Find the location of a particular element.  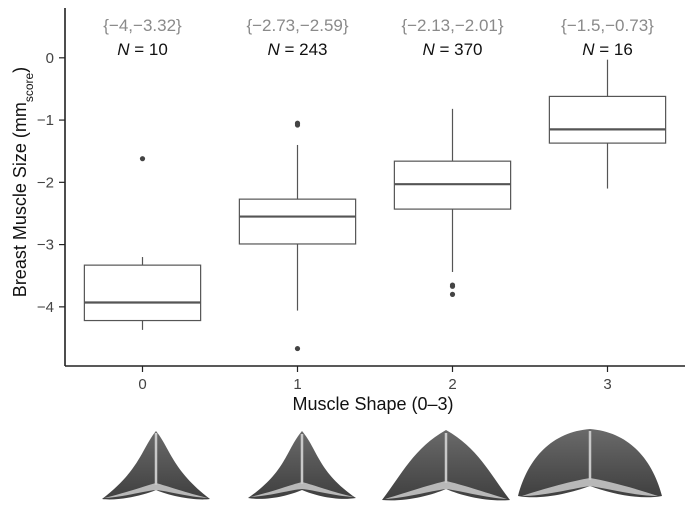

y-tick-label-4: −4 is located at coordinates (45, 307).